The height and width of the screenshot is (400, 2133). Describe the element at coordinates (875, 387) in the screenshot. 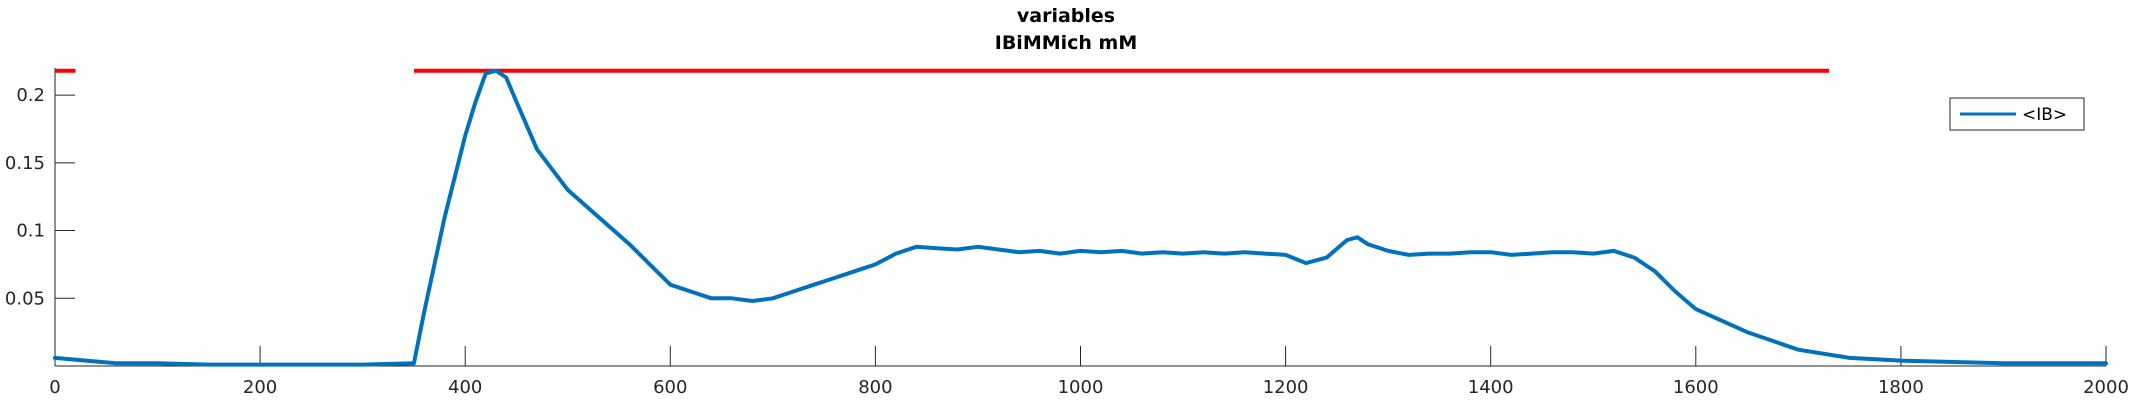

I see `x-tick-label: 800` at that location.